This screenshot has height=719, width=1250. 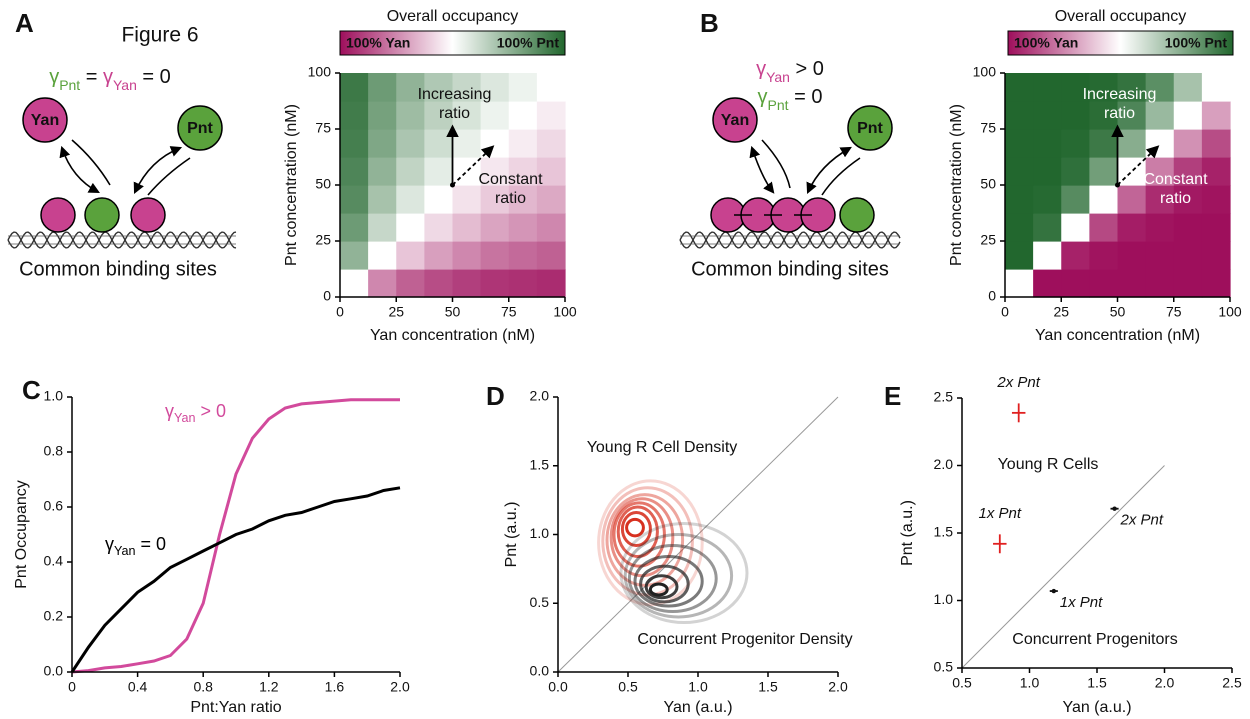 I want to click on dna-strand, so click(x=122, y=240).